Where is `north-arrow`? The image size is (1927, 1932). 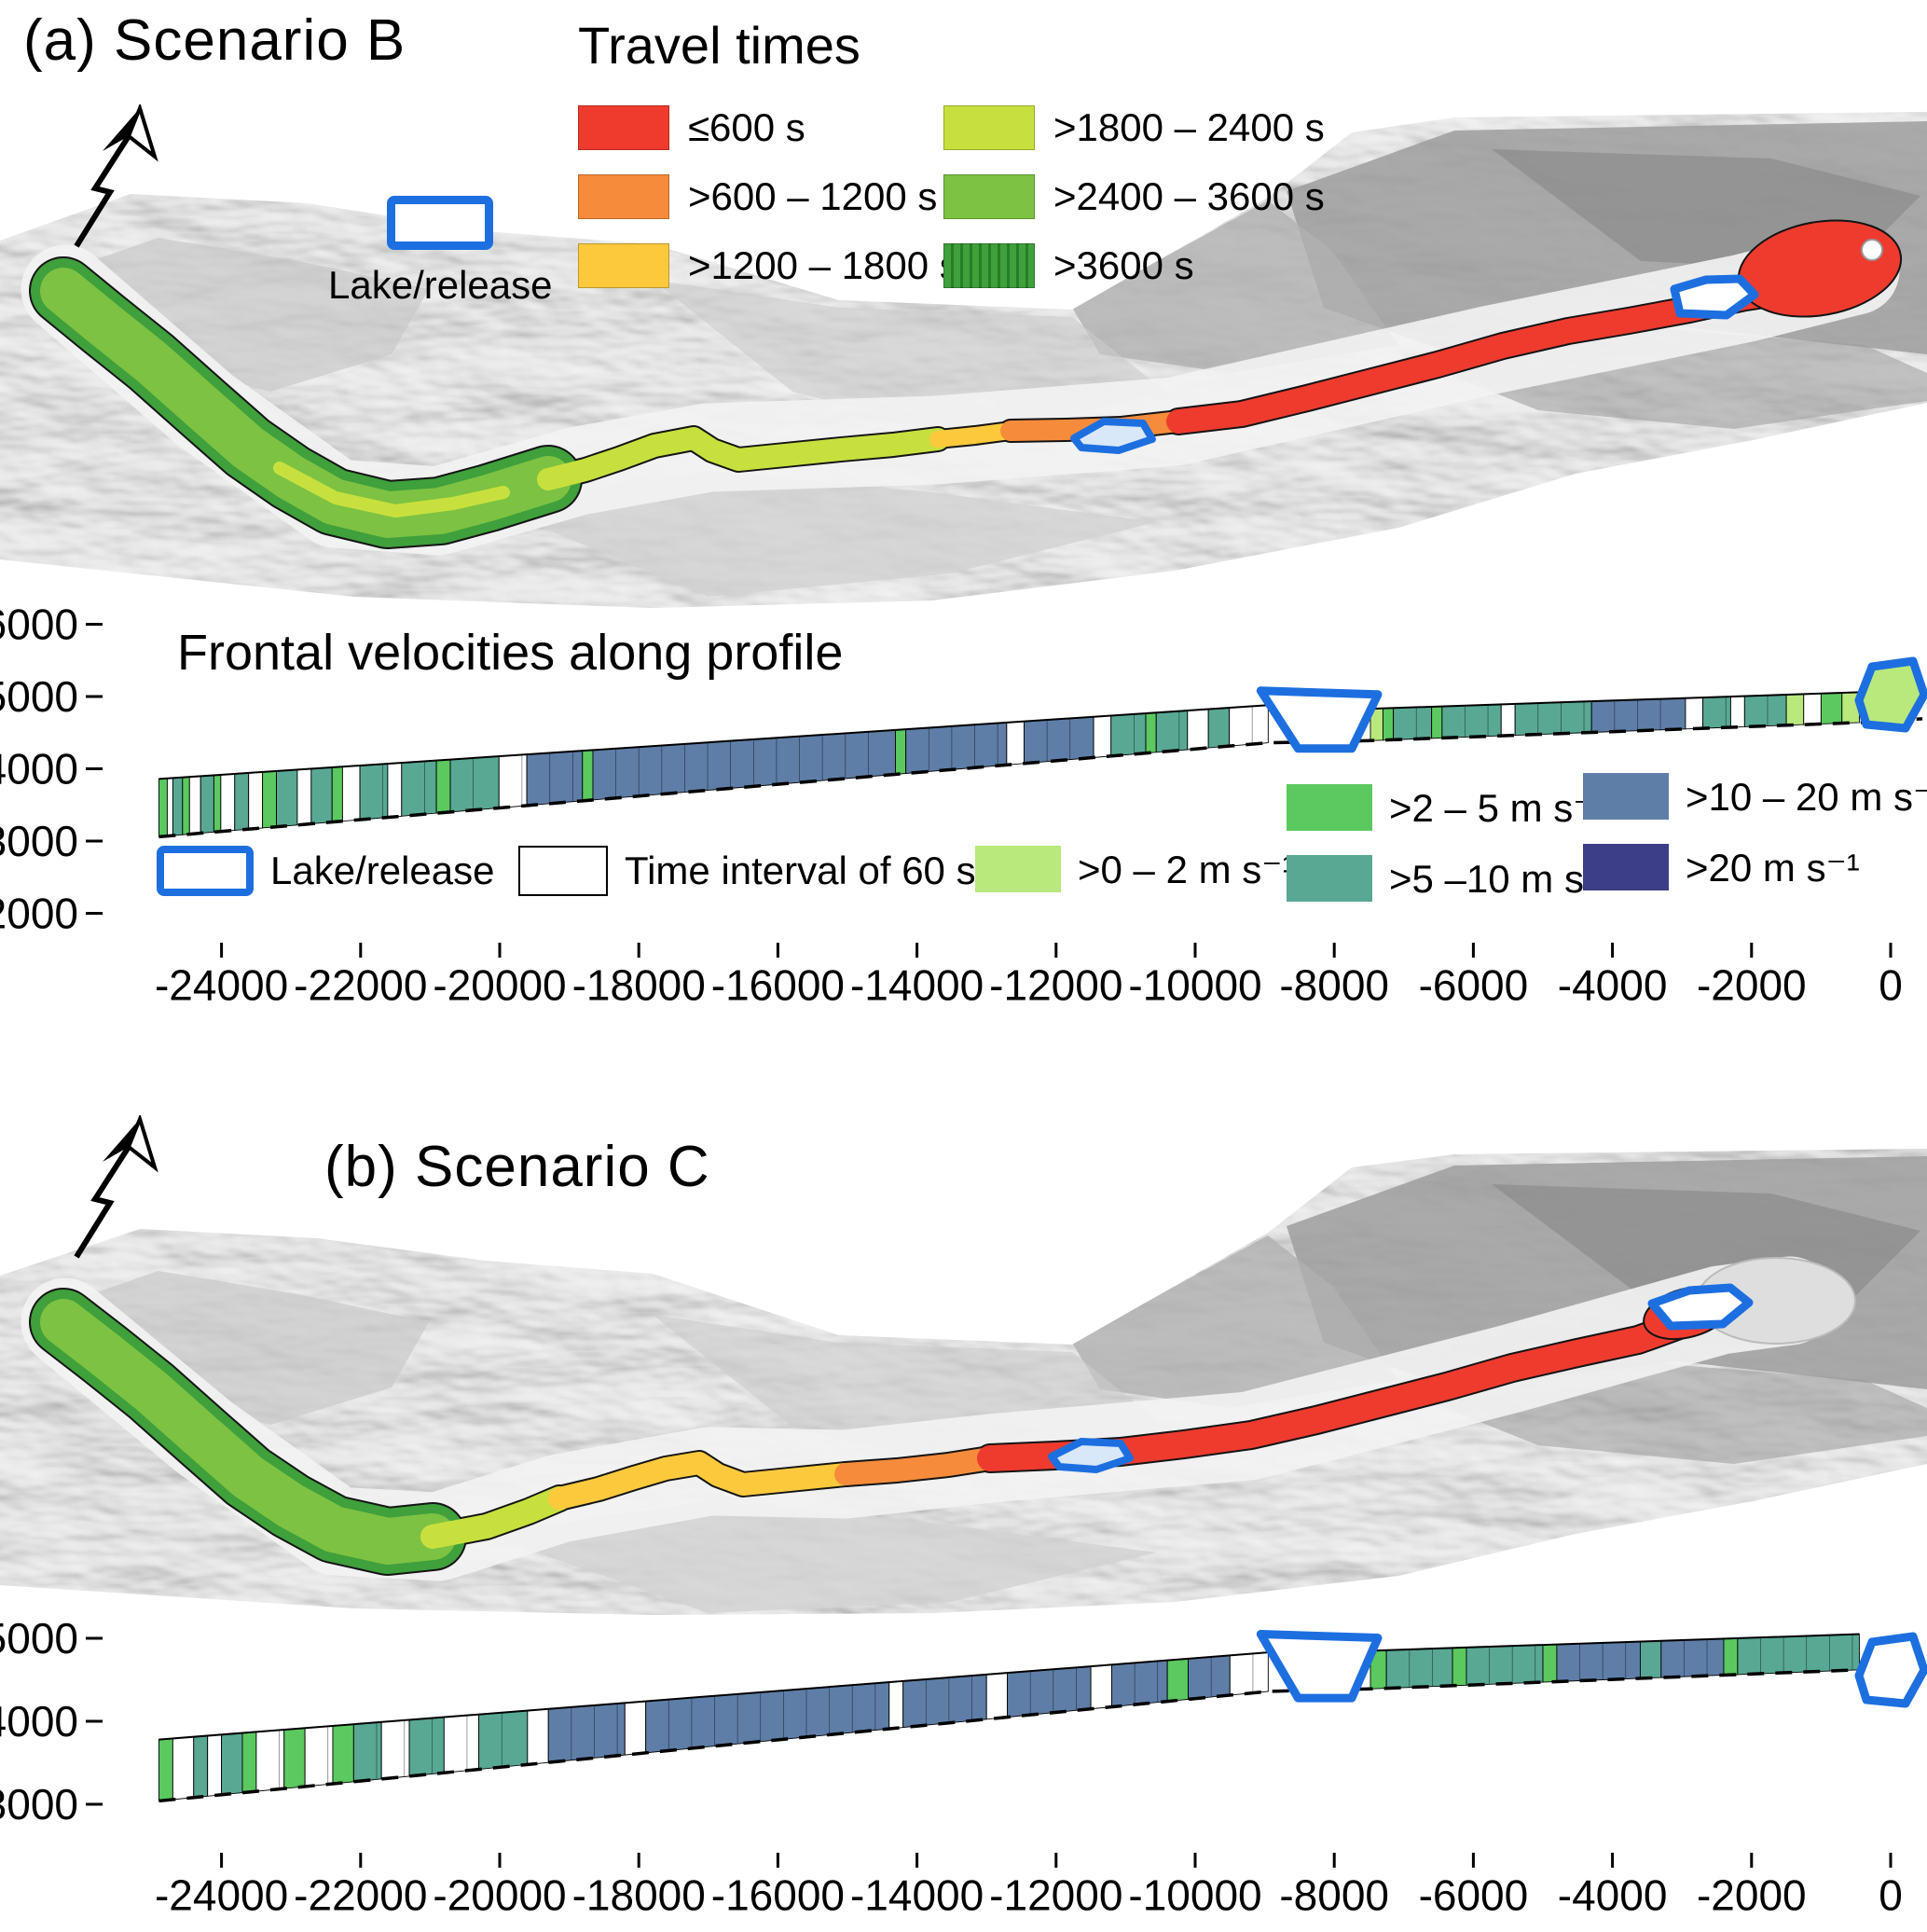
north-arrow is located at coordinates (116, 1187).